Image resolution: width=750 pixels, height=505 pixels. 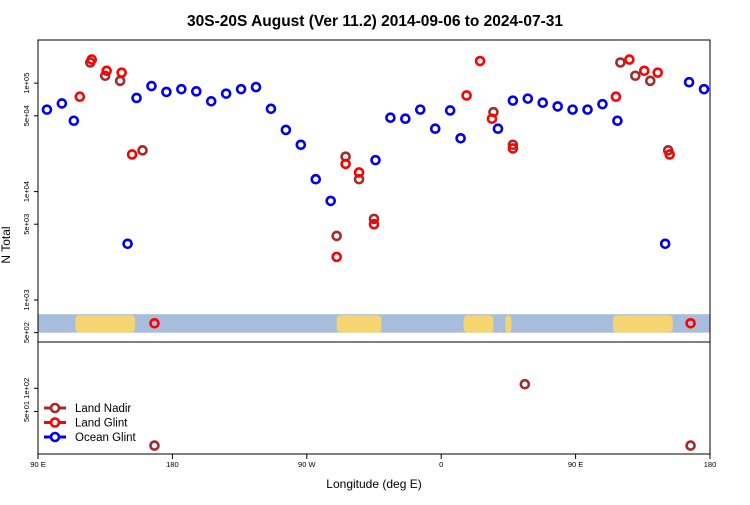 I want to click on legend: Land Nadir Land Glint Ocean Glint, so click(x=90, y=423).